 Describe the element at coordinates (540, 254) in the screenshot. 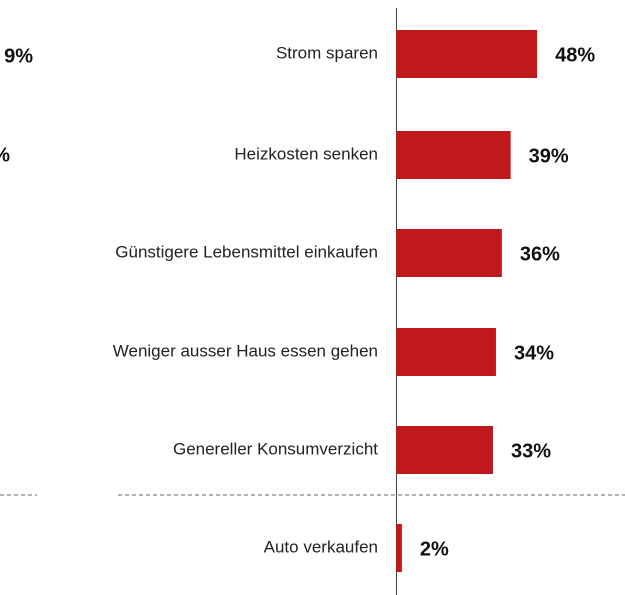

I see `value-label: 36%` at that location.